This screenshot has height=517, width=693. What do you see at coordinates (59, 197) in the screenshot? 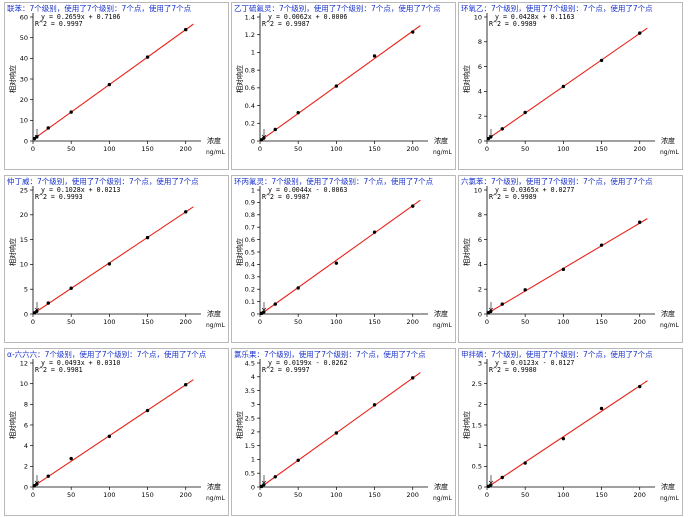
I see `r-squared: R^2 = 0.9993` at bounding box center [59, 197].